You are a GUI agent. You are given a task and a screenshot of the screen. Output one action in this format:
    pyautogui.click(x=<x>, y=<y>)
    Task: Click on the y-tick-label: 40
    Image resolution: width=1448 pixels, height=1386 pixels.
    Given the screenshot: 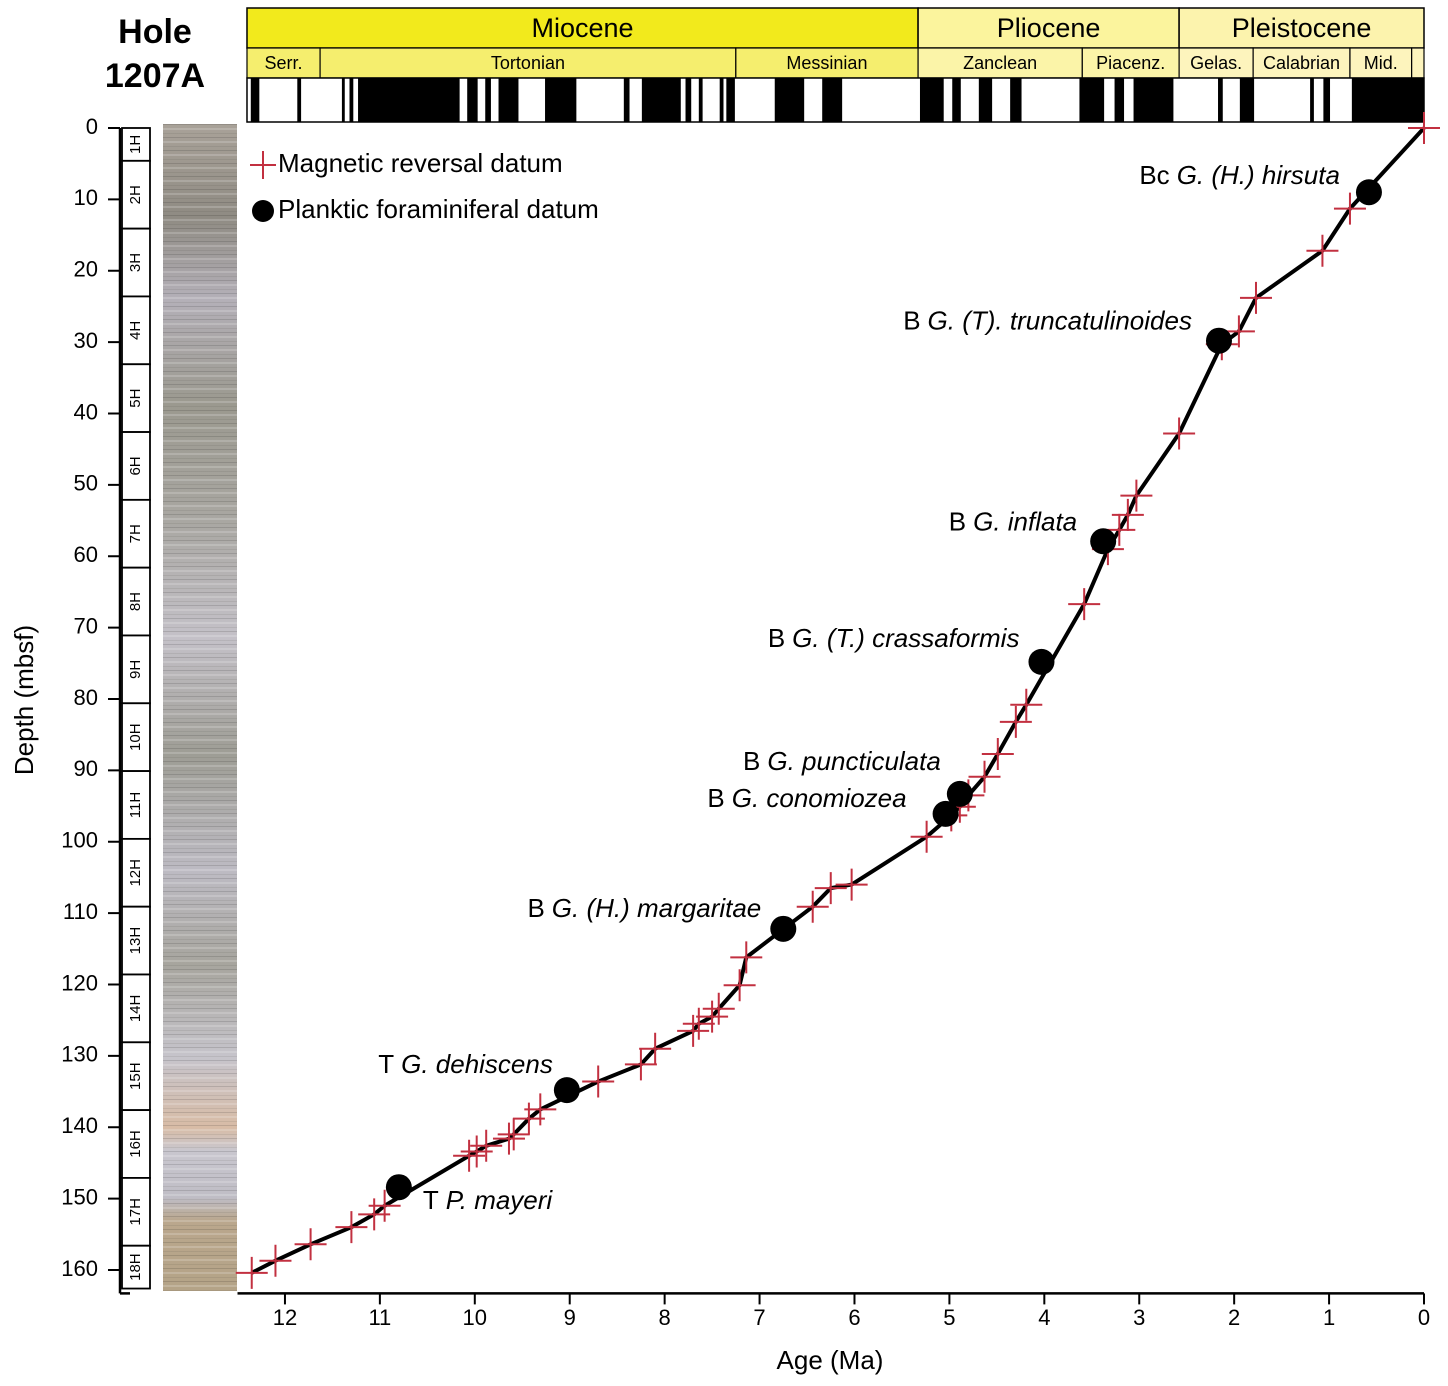 What is the action you would take?
    pyautogui.click(x=86, y=411)
    